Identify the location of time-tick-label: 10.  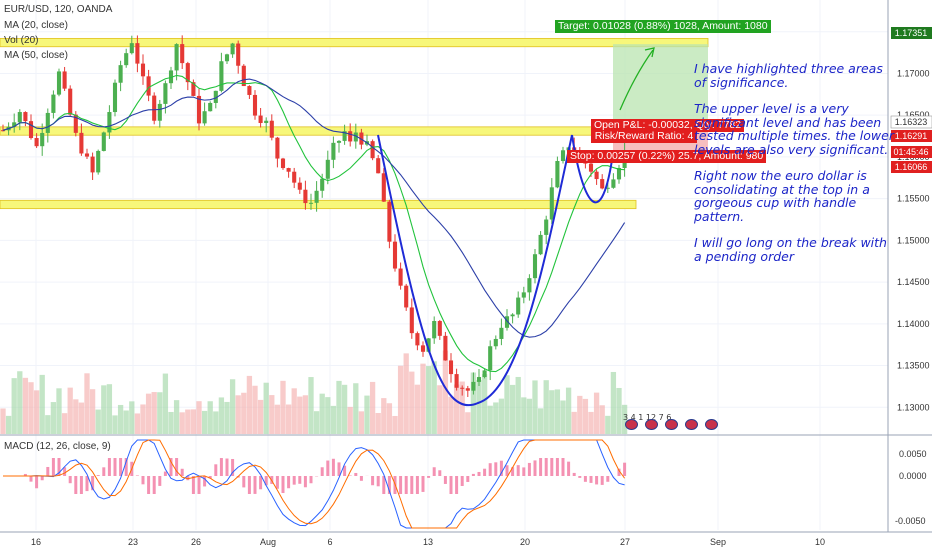
(820, 542).